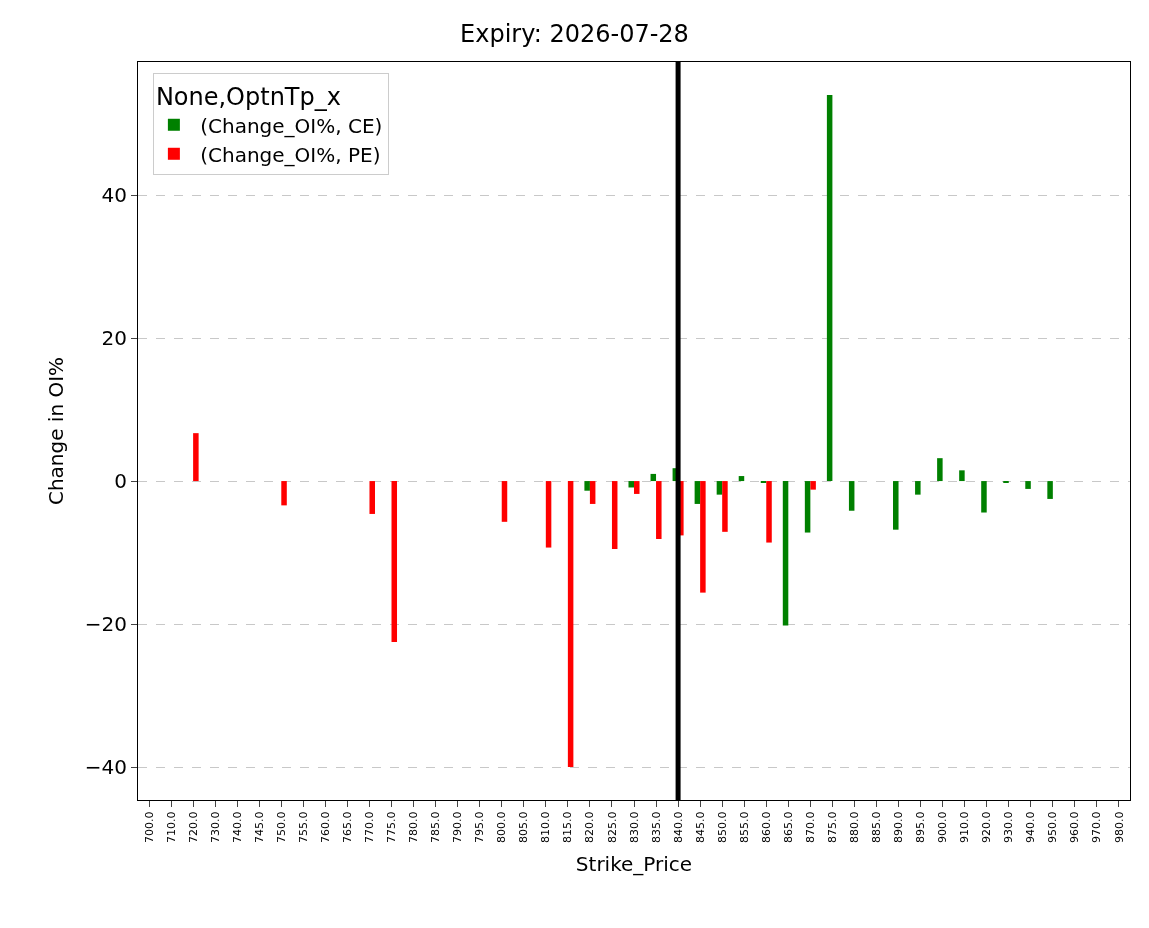  Describe the element at coordinates (458, 827) in the screenshot. I see `x-tick-label: 790.0` at that location.